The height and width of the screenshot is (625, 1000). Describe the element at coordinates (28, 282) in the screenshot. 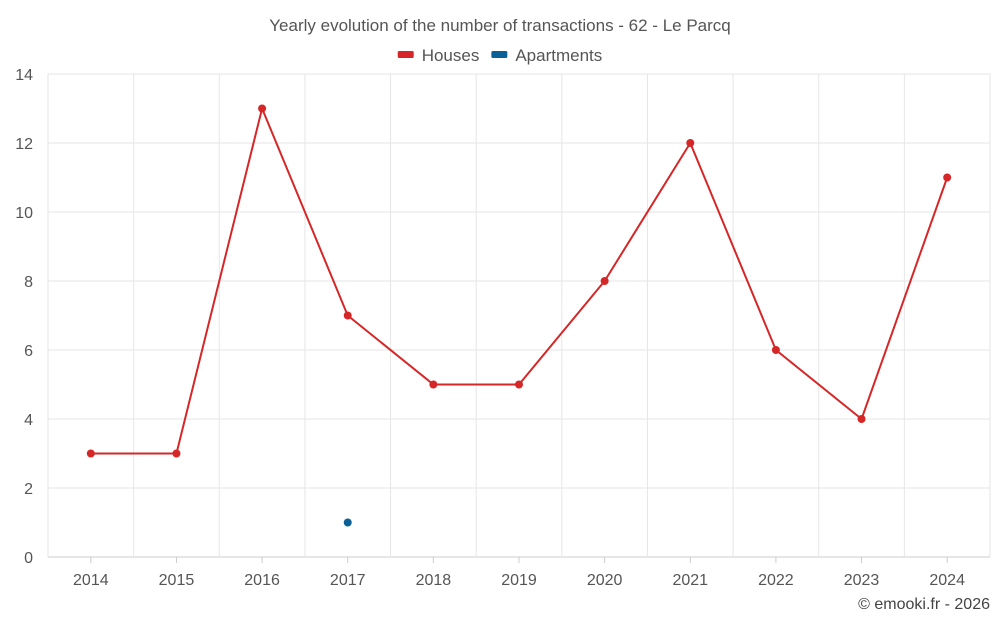

I see `y-tick-label: 8` at that location.